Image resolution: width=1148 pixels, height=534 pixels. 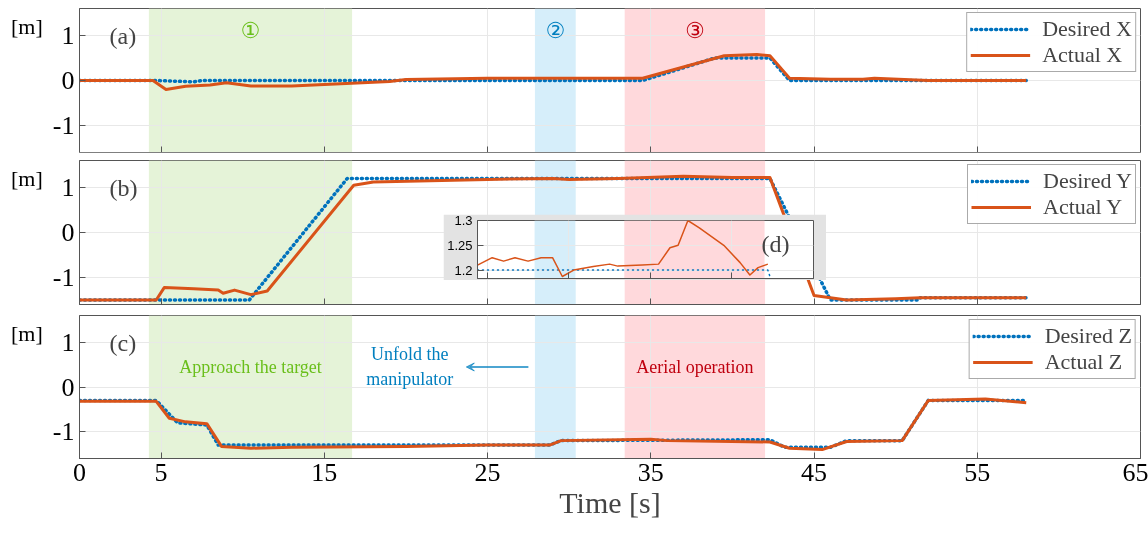 What do you see at coordinates (123, 35) in the screenshot?
I see `annotation: (a)` at bounding box center [123, 35].